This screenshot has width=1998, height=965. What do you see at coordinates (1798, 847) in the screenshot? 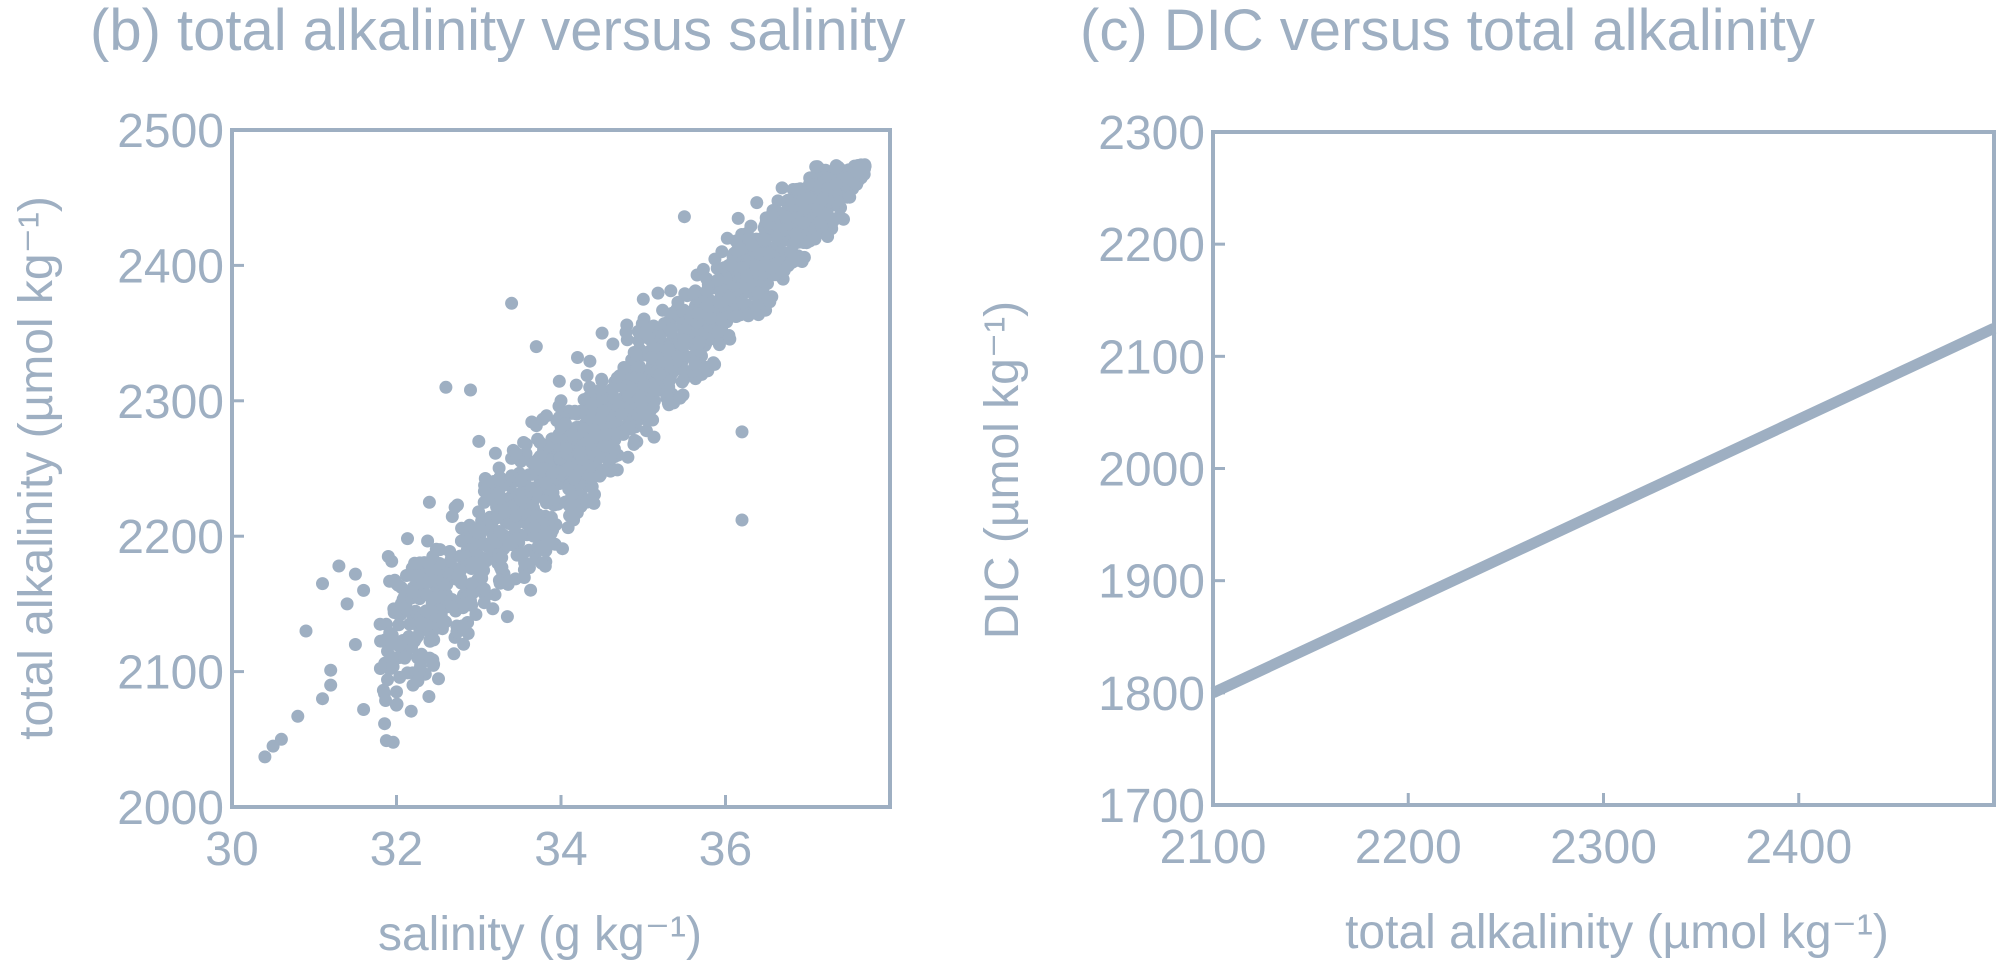
I see `x-tick-label: 2400` at bounding box center [1798, 847].